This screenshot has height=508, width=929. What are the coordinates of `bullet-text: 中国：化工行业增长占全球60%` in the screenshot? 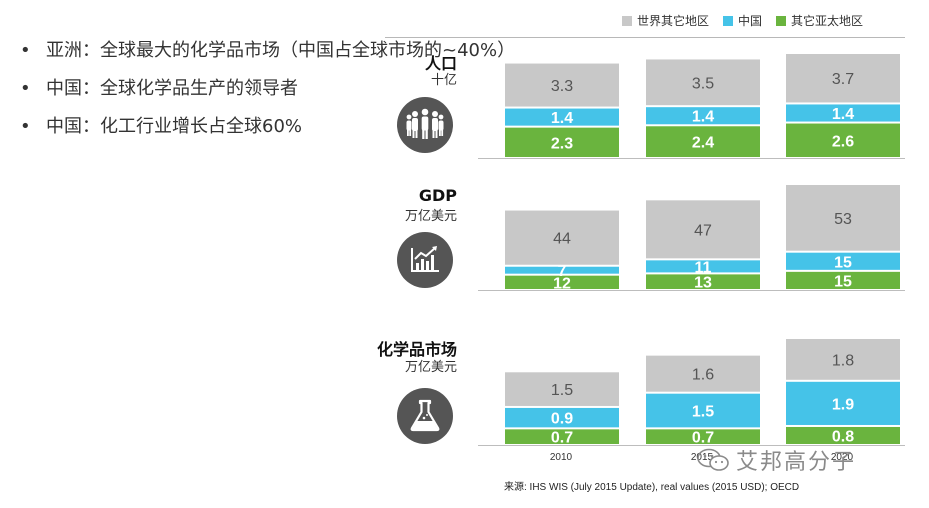 It's located at (174, 126).